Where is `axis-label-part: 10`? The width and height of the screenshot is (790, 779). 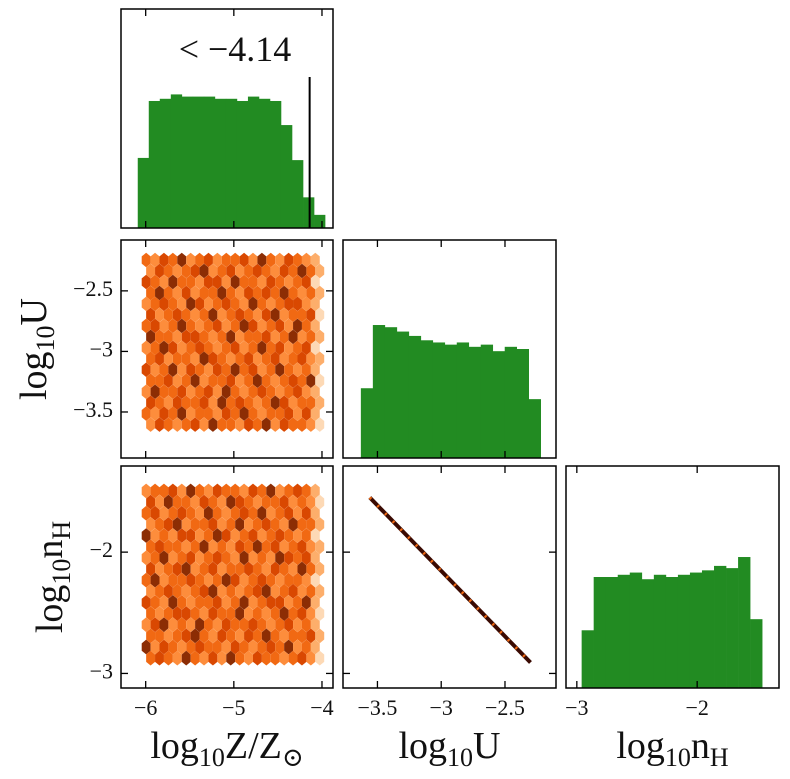 axis-label-part: 10 is located at coordinates (460, 757).